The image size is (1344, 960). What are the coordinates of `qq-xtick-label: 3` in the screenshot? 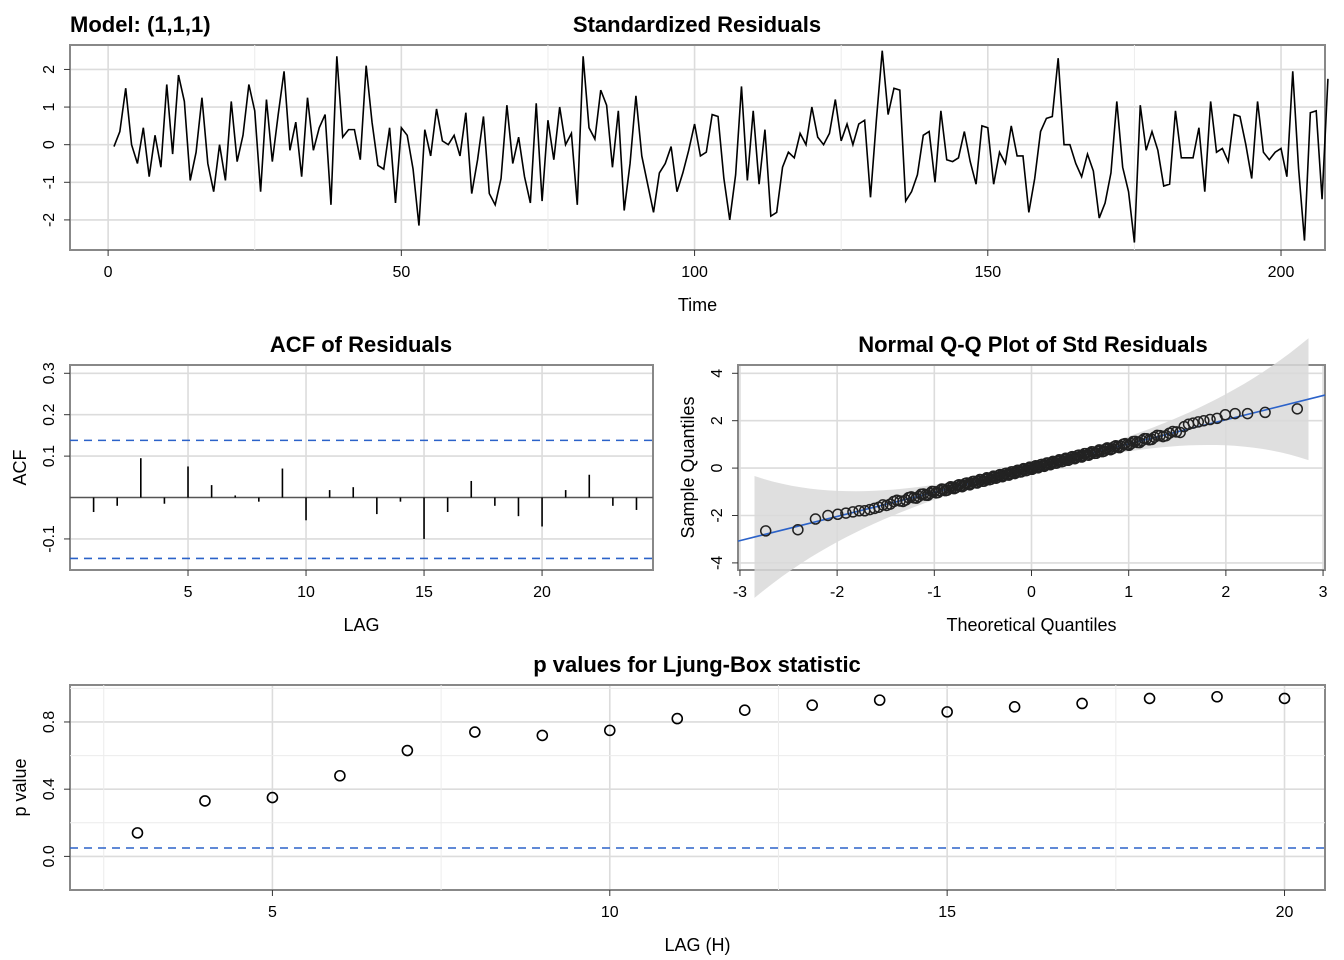 It's located at (1323, 592).